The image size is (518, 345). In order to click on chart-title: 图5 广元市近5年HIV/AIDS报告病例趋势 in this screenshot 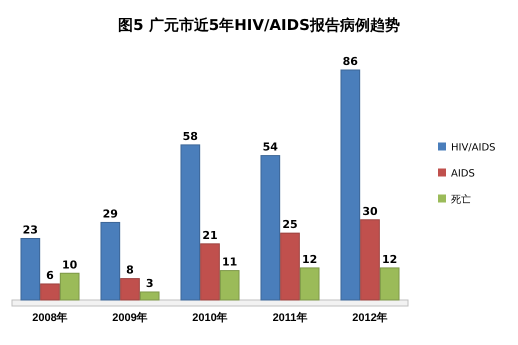, I will do `click(259, 25)`.